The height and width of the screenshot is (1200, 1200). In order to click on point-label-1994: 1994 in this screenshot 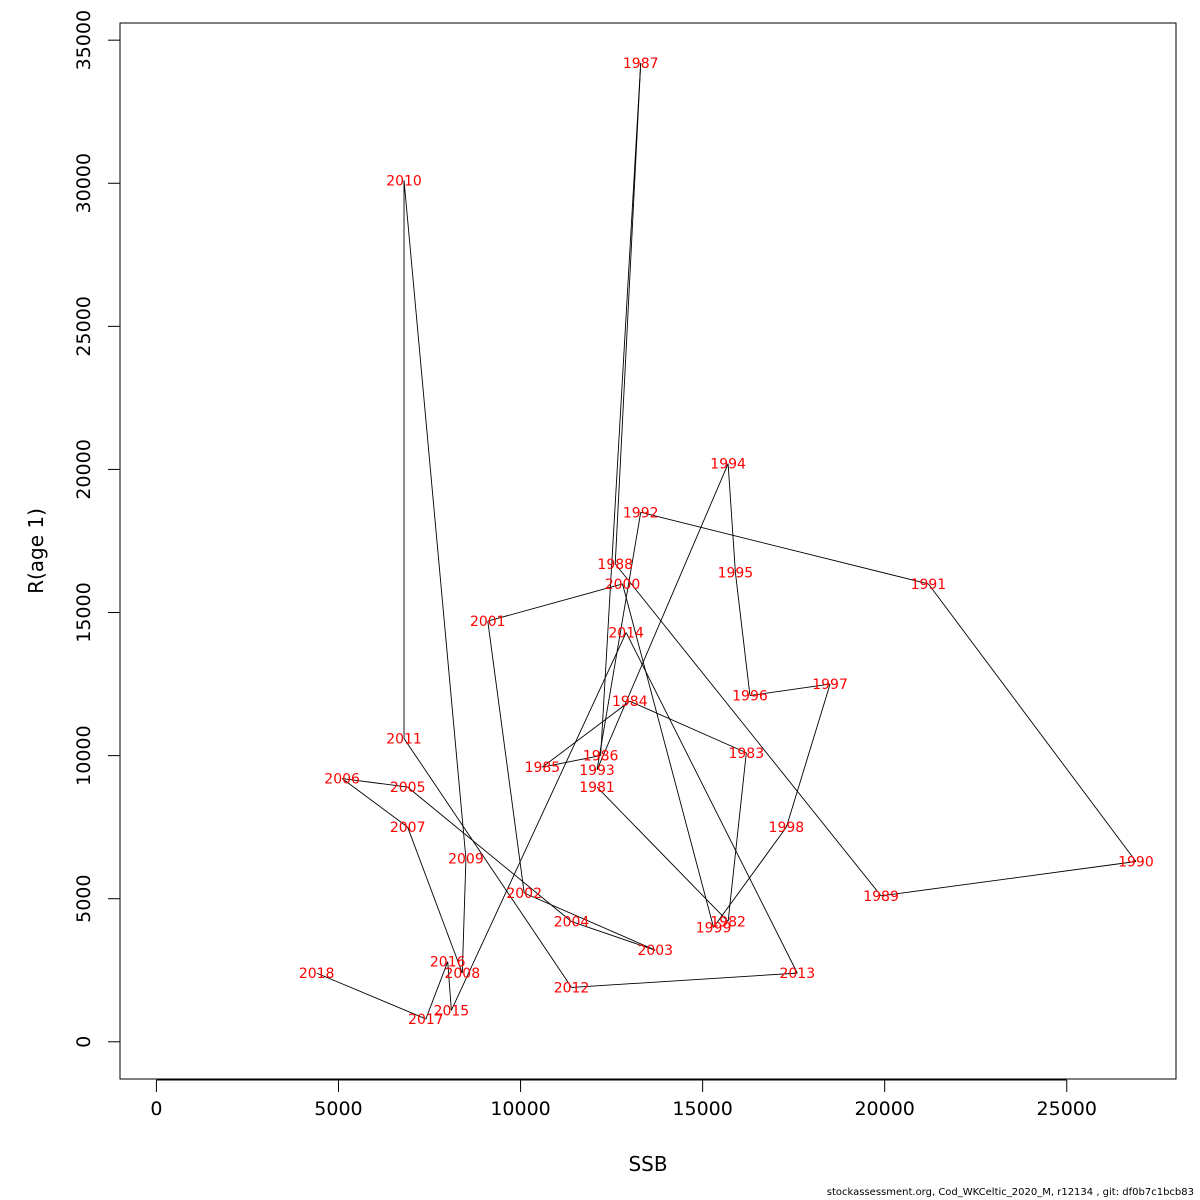, I will do `click(728, 465)`.